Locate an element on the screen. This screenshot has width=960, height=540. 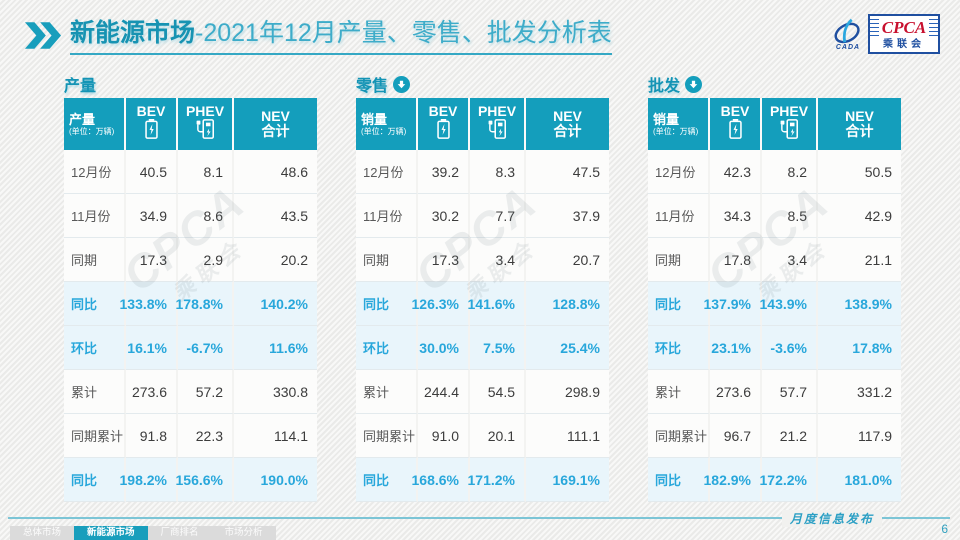
double-chevron-icon is located at coordinates (43, 38).